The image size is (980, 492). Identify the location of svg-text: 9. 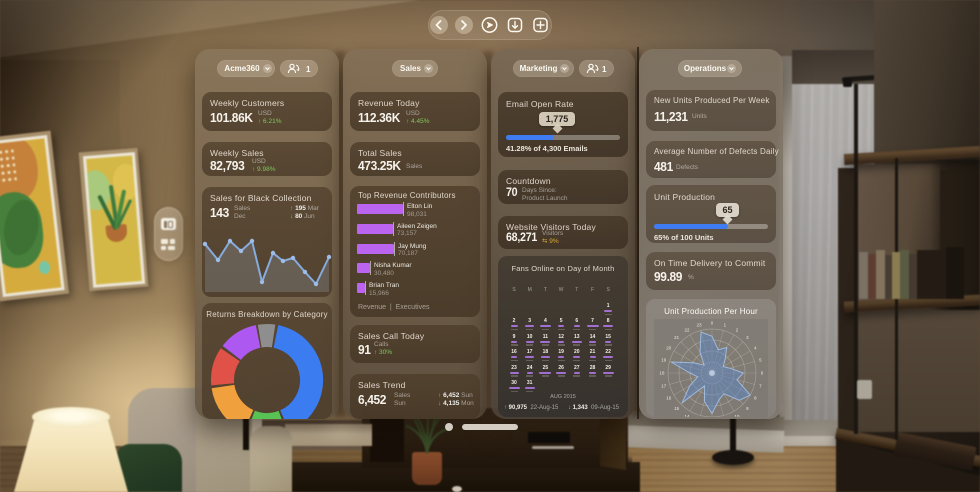
(747, 408).